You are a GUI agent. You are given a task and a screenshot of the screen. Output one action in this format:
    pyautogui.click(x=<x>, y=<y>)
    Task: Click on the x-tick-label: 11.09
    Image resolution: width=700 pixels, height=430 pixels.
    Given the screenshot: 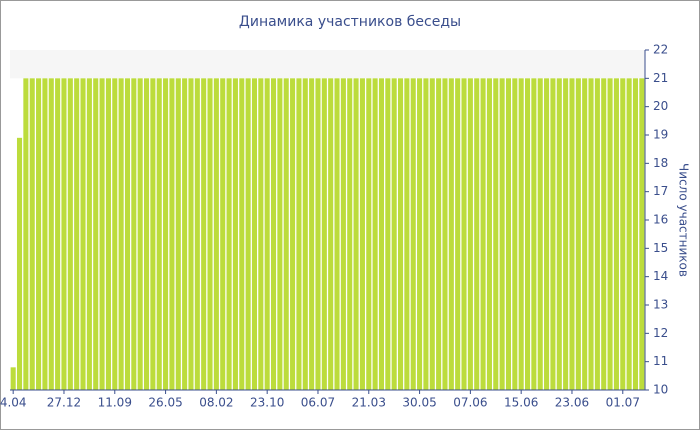 What is the action you would take?
    pyautogui.click(x=115, y=403)
    